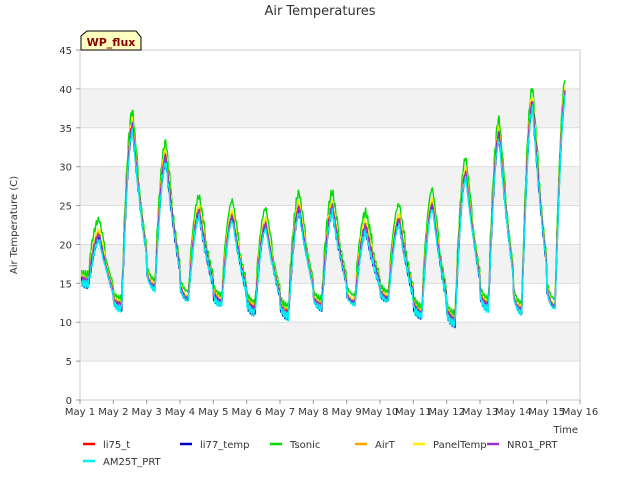 The width and height of the screenshot is (640, 484). What do you see at coordinates (116, 445) in the screenshot?
I see `legend-label: li75_t` at bounding box center [116, 445].